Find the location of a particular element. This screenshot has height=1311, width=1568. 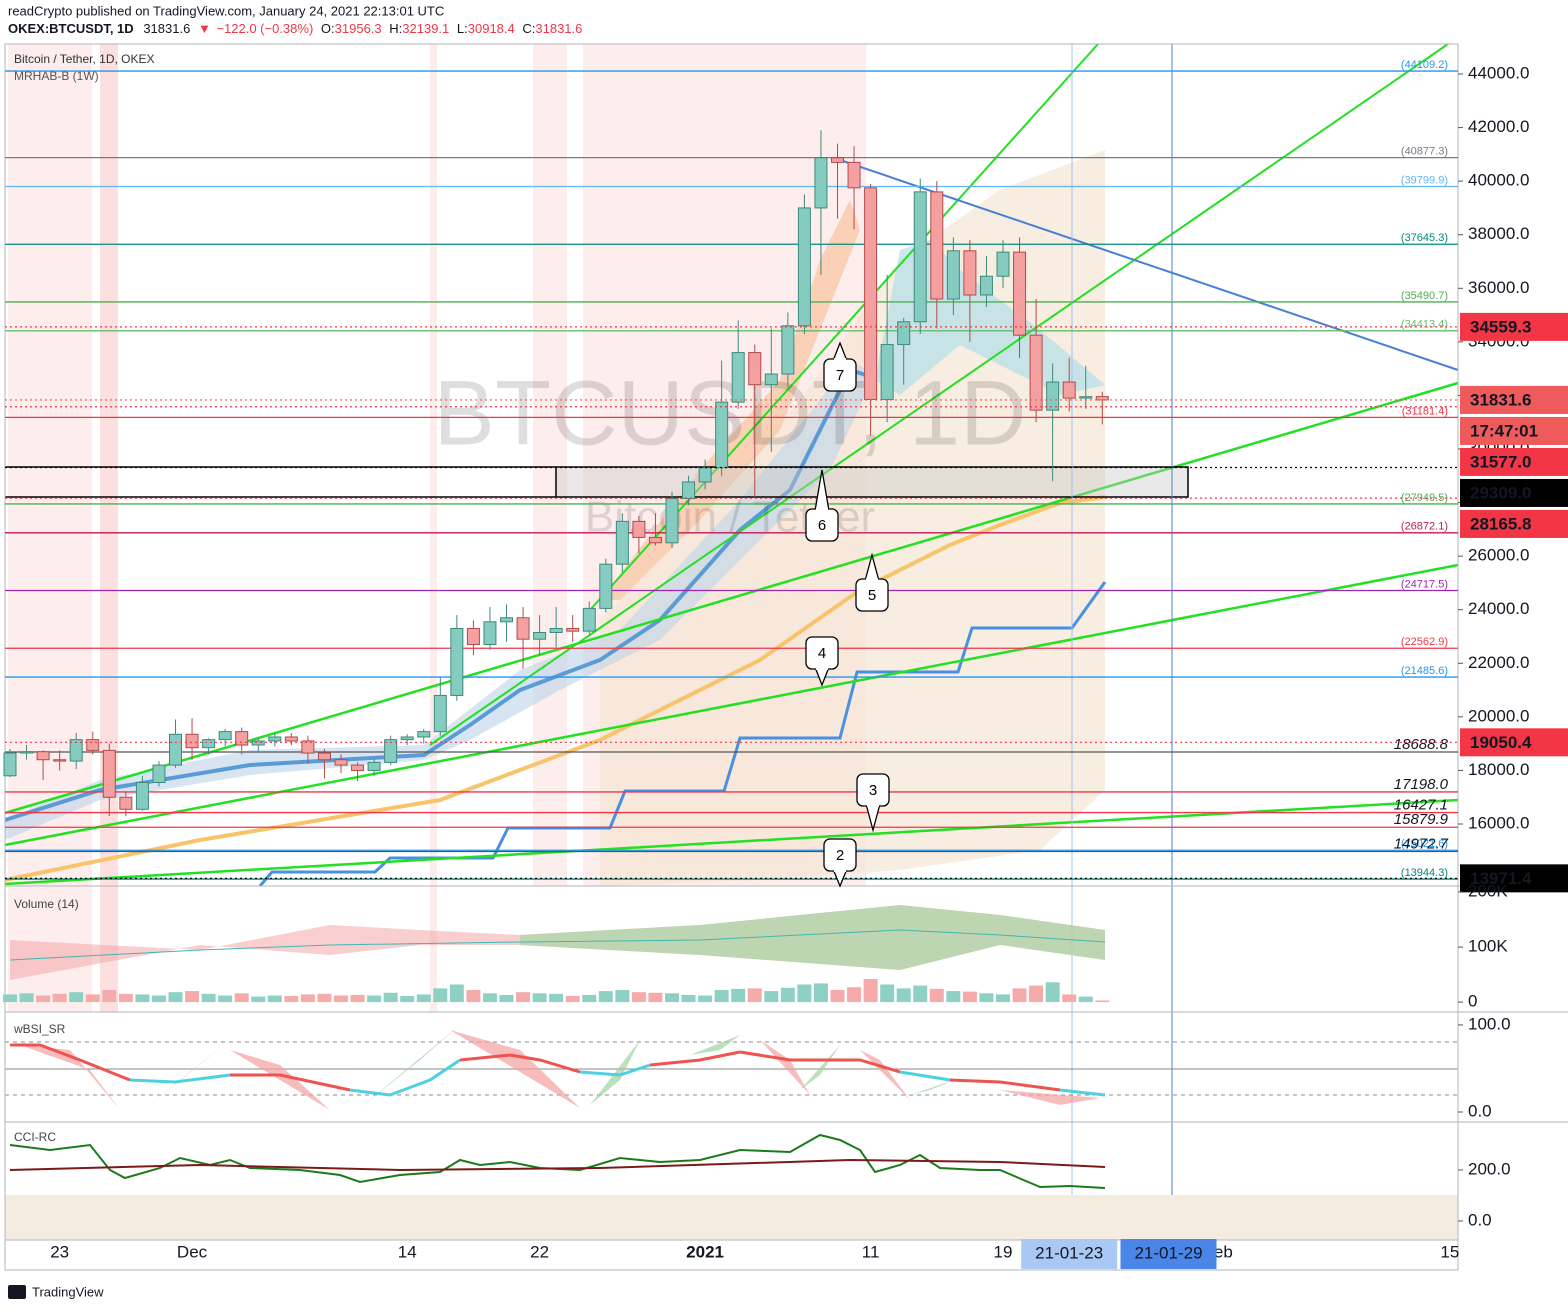

volume-title: Volume (14) is located at coordinates (46, 904).